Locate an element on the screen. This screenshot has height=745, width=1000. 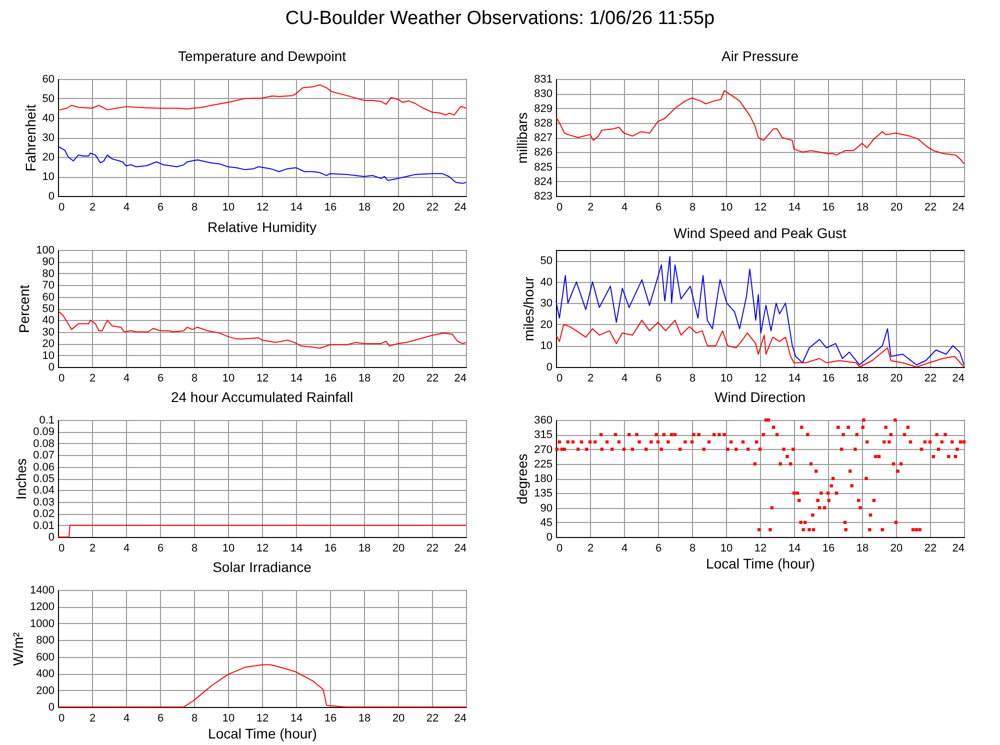
y-tick-label: 0.09 is located at coordinates (43, 432).